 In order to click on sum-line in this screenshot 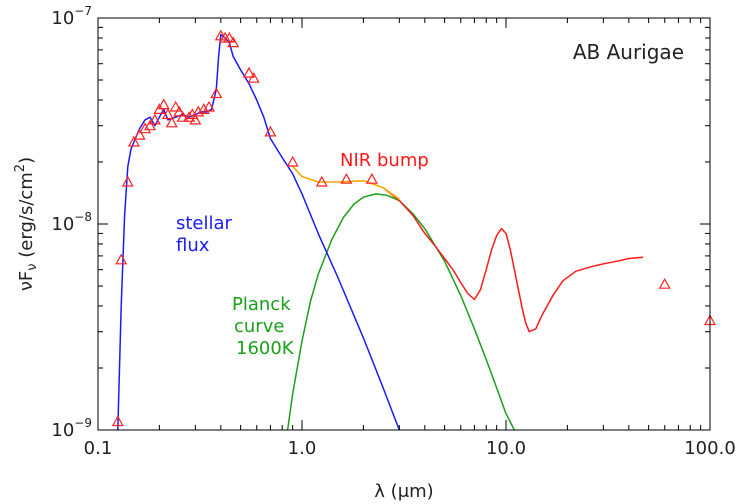, I will do `click(346, 183)`.